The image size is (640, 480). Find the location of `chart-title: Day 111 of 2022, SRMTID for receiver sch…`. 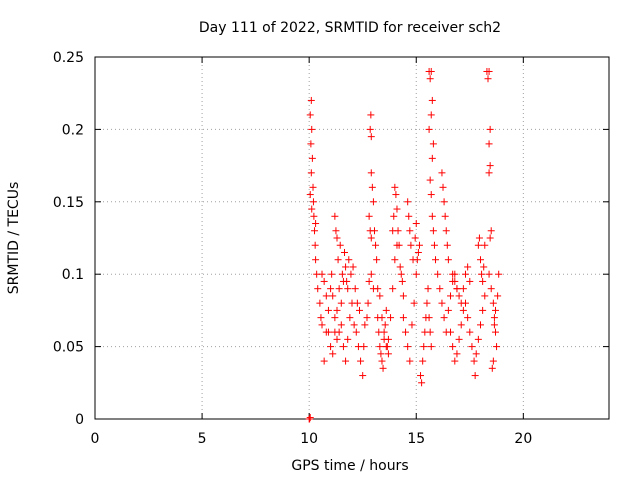

chart-title: Day 111 of 2022, SRMTID for receiver sch… is located at coordinates (350, 28).